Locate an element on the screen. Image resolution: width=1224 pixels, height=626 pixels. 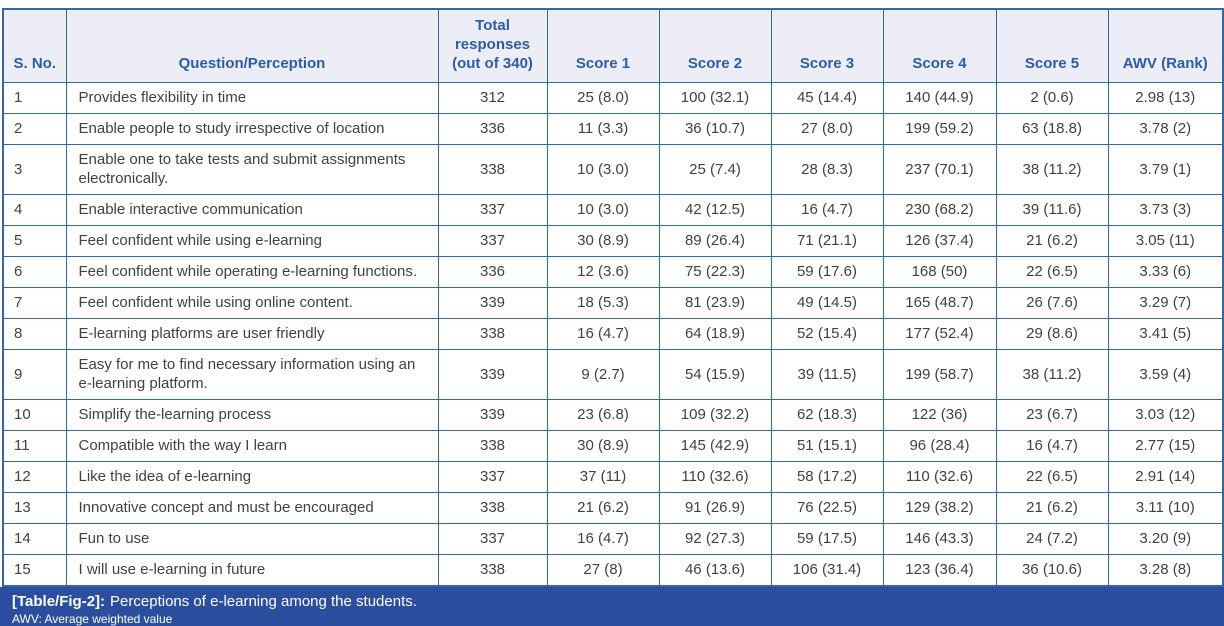
cell-value: 3.20 (9) is located at coordinates (1165, 539).